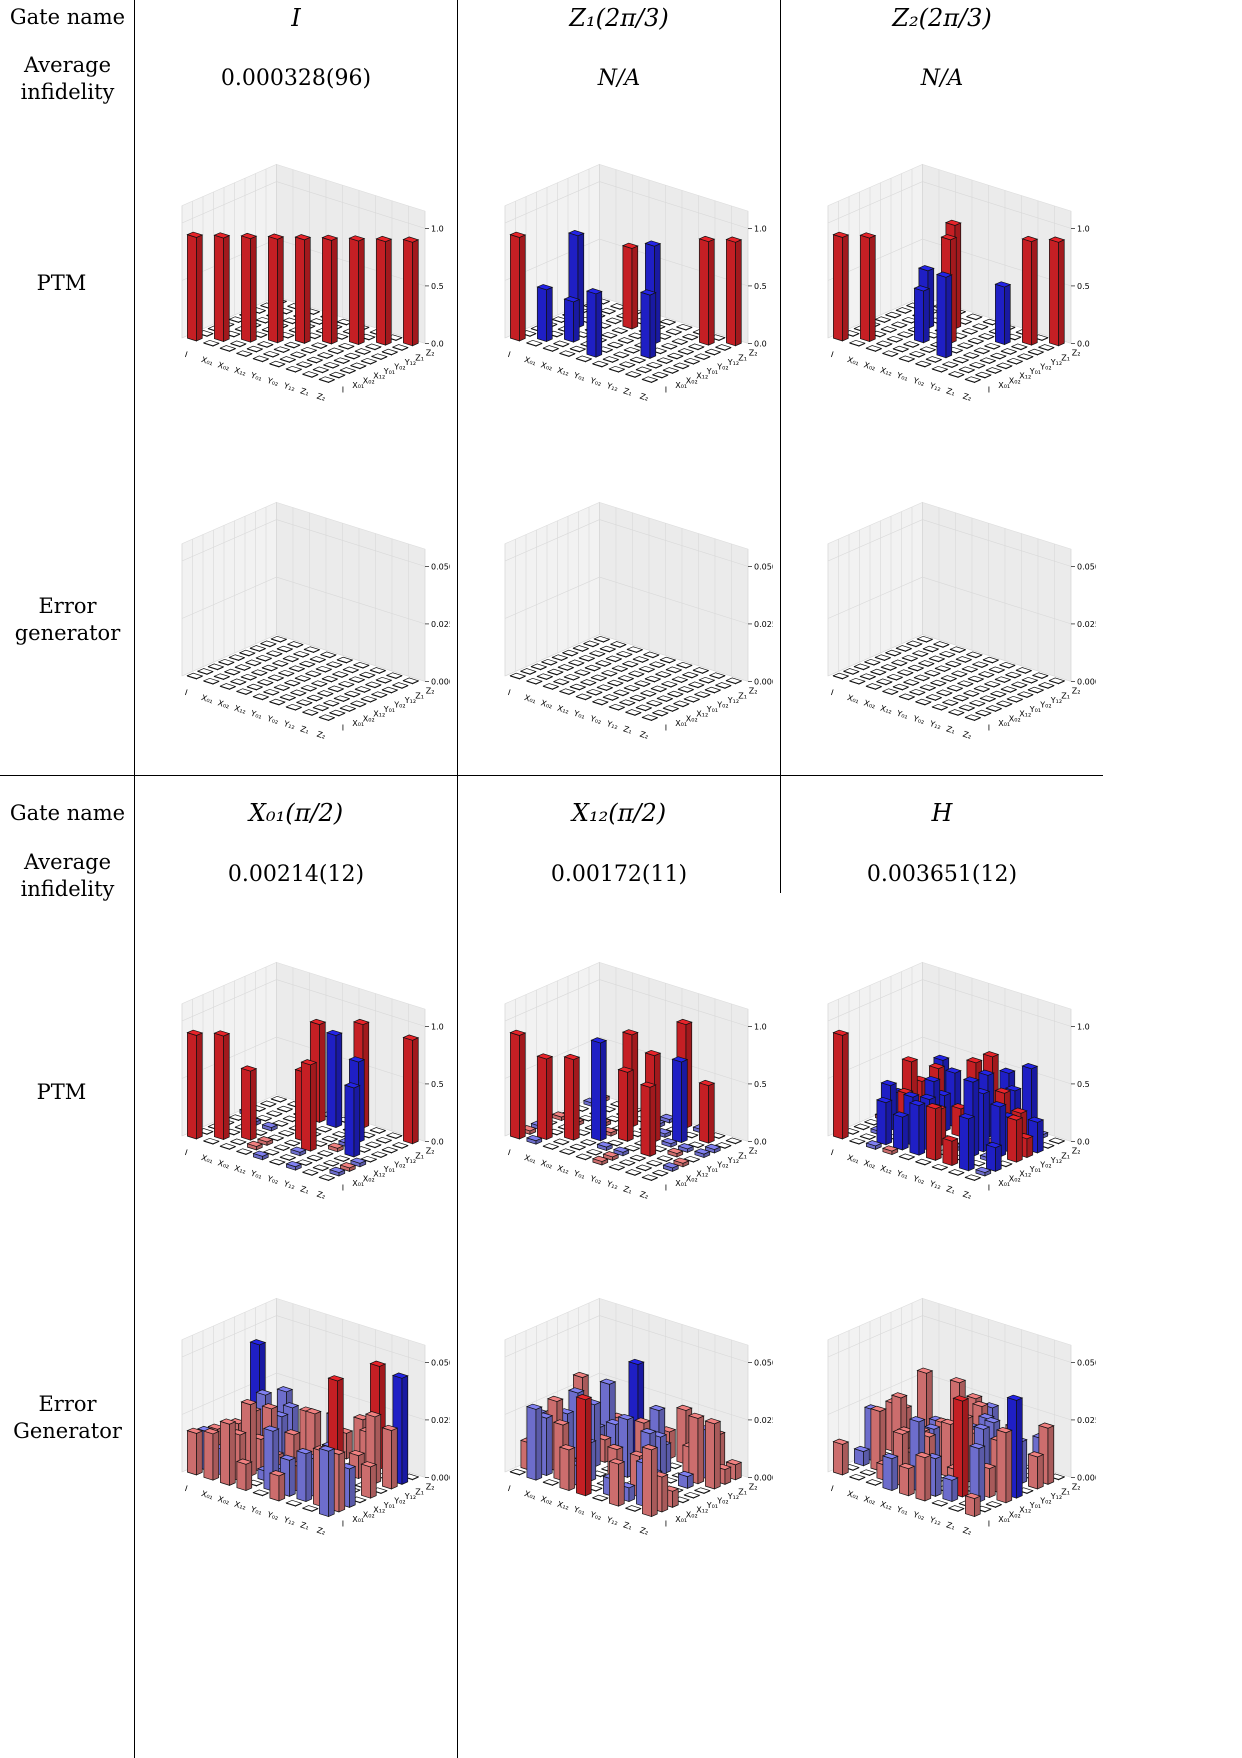 This screenshot has height=1758, width=1242. I want to click on y-tick-label: I, so click(989, 390).